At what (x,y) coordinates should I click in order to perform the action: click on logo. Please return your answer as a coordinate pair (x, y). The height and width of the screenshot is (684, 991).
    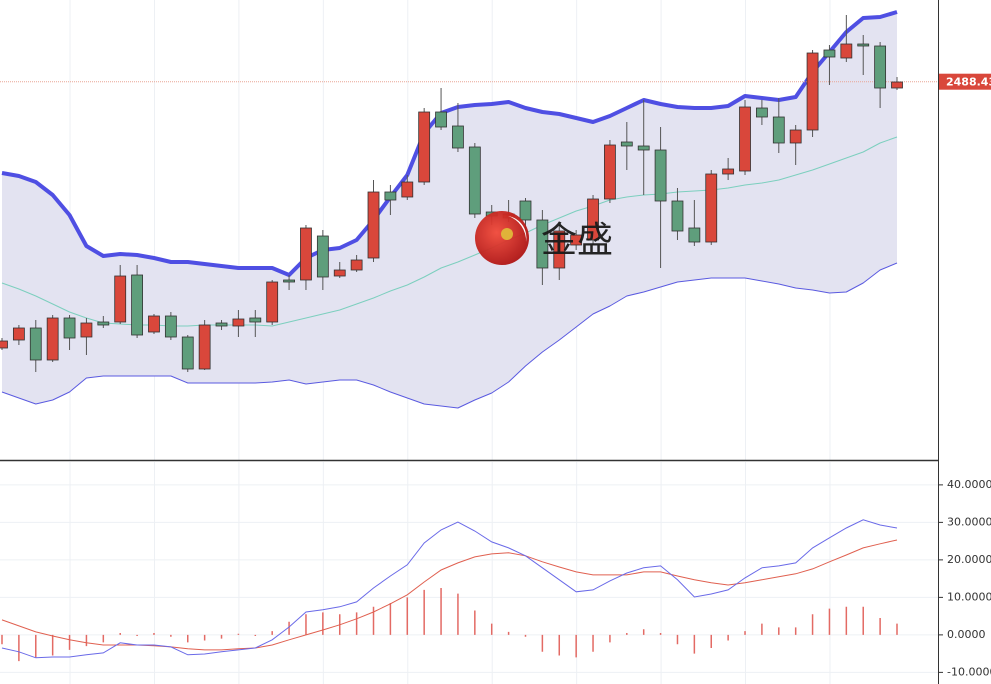
    Looking at the image, I should click on (502, 238).